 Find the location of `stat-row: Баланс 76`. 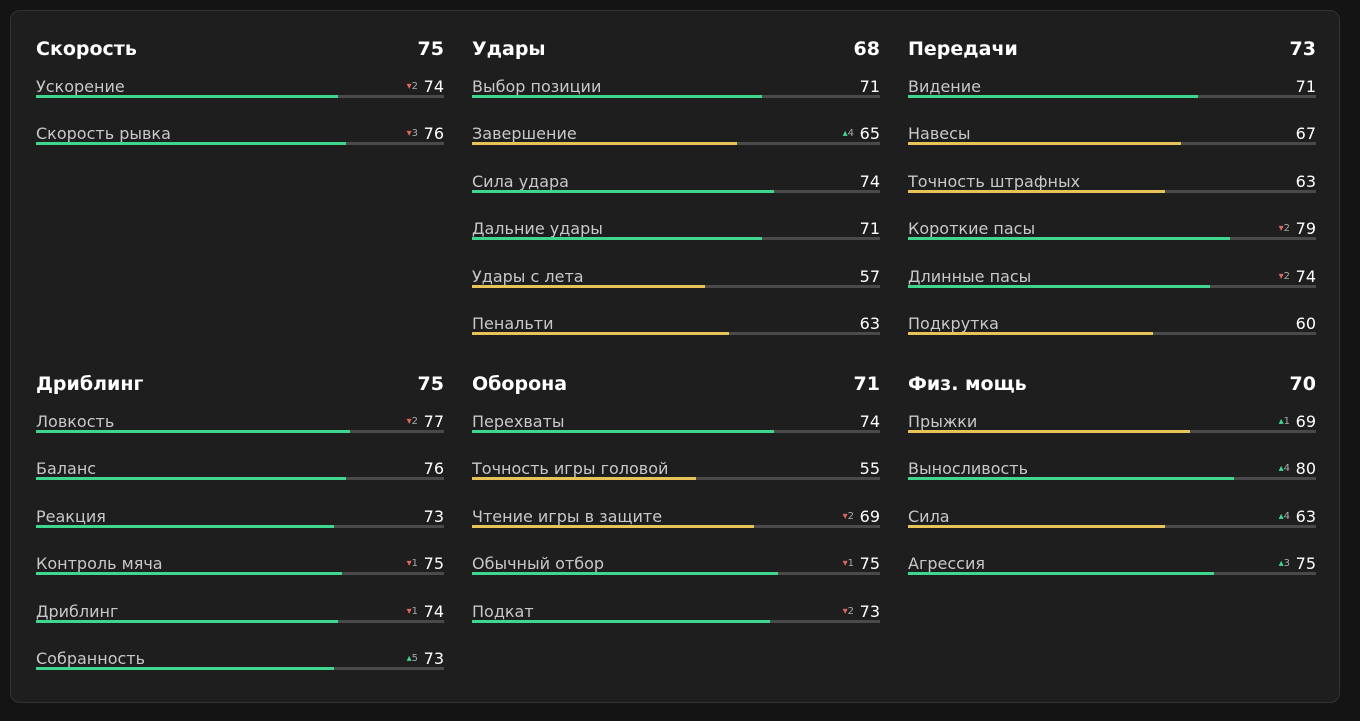

stat-row: Баланс 76 is located at coordinates (240, 478).